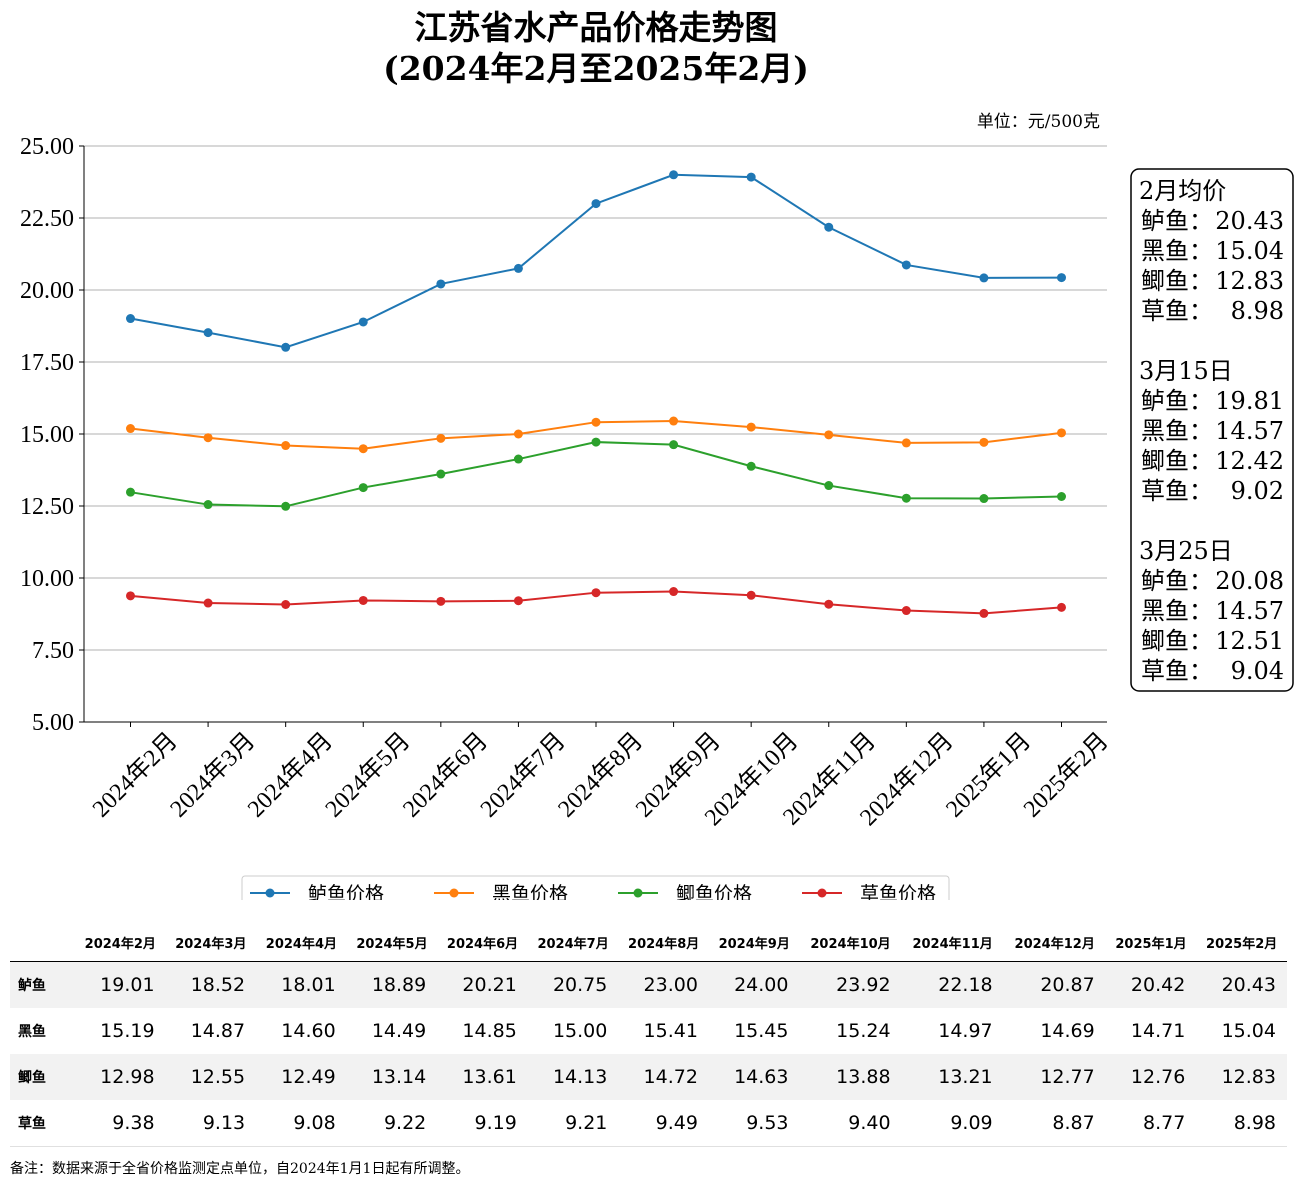 The height and width of the screenshot is (1198, 1295). What do you see at coordinates (1038, 122) in the screenshot?
I see `unit-label: 单位：元/500克` at bounding box center [1038, 122].